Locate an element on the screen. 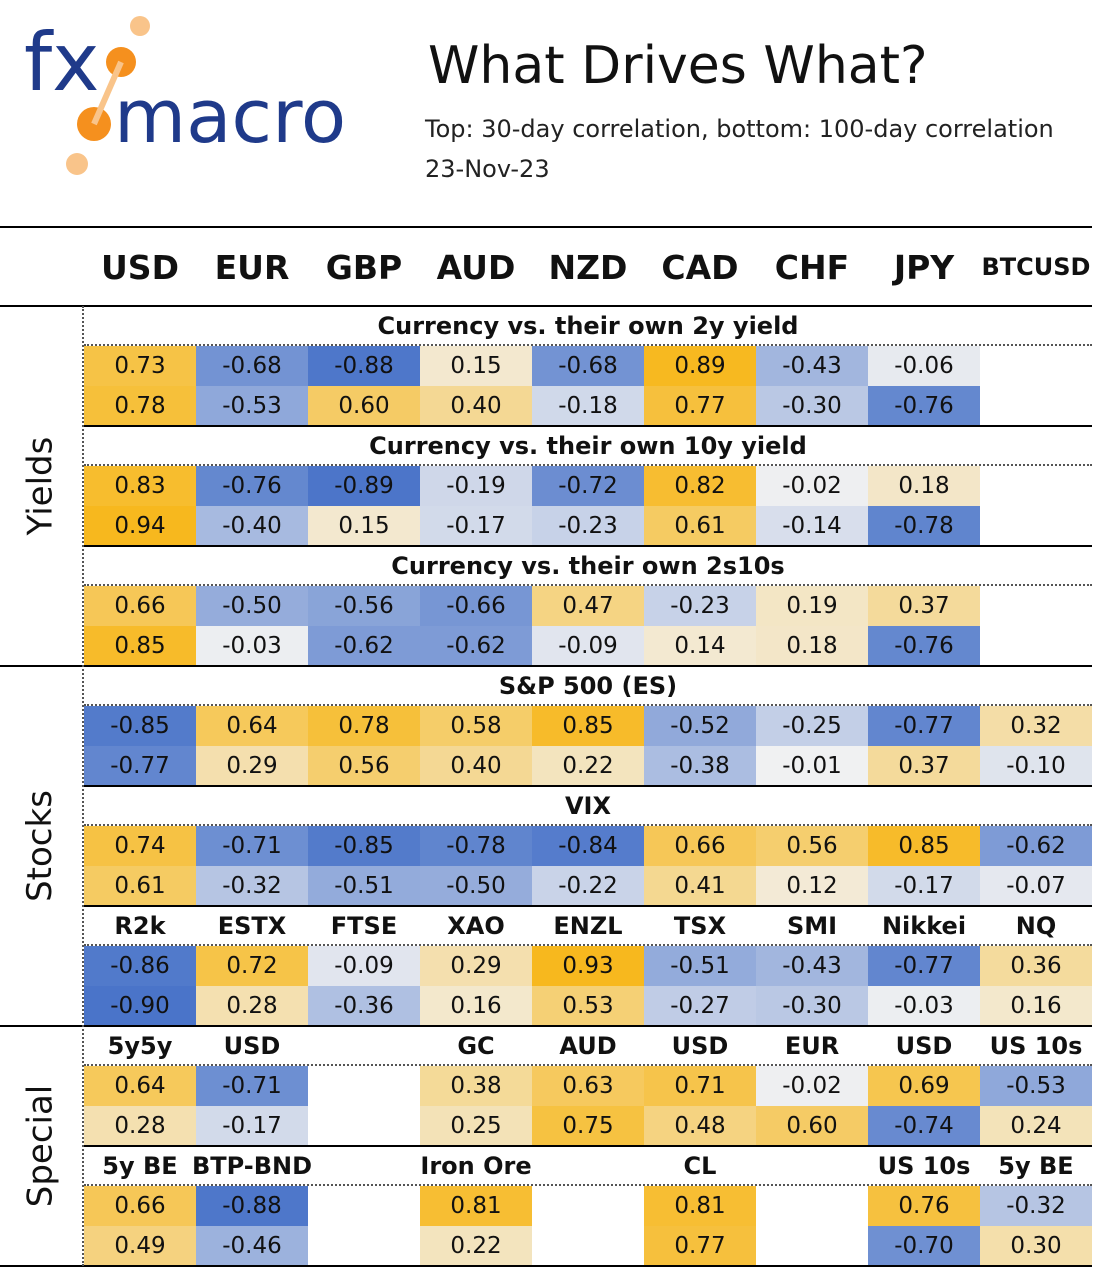 Image resolution: width=1096 pixels, height=1276 pixels. group-label-text: Yields is located at coordinates (40, 486).